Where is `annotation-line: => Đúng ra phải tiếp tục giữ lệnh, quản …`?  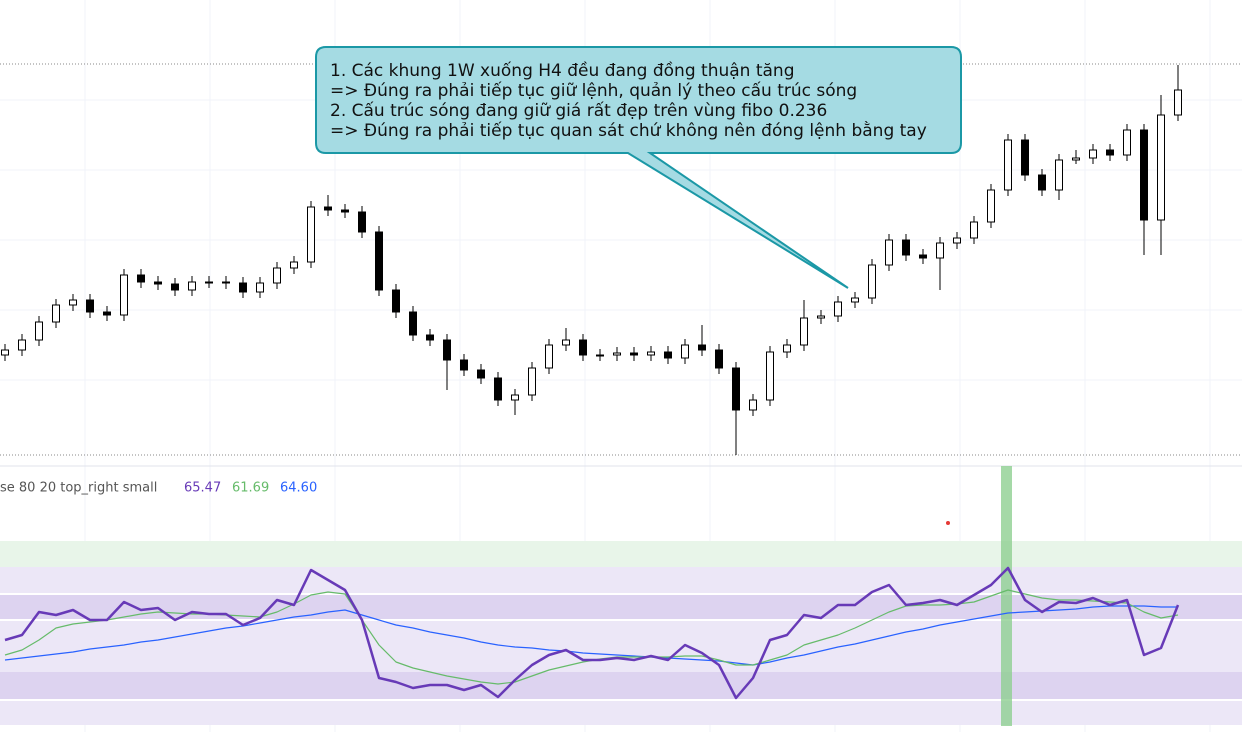 annotation-line: => Đúng ra phải tiếp tục giữ lệnh, quản … is located at coordinates (593, 90).